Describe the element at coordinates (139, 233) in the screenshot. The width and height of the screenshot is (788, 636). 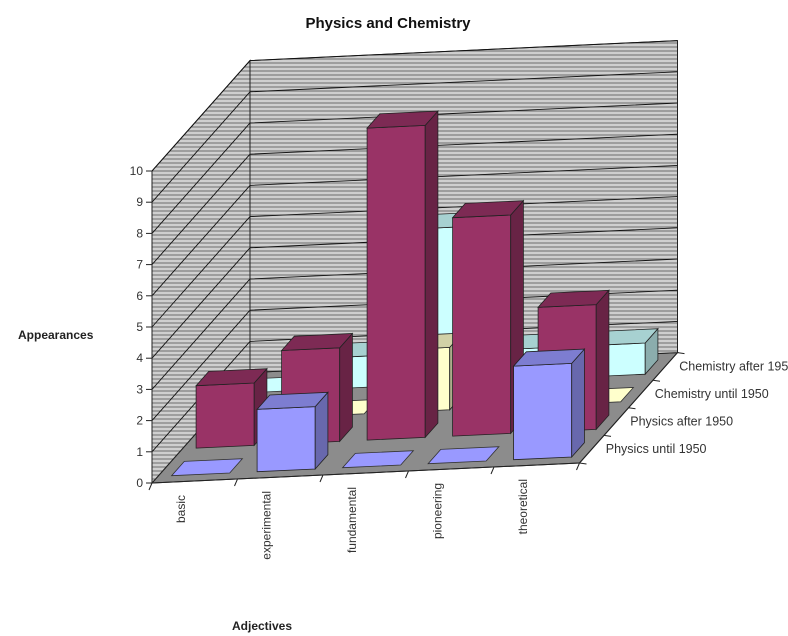
I see `z-tick-label: 8` at that location.